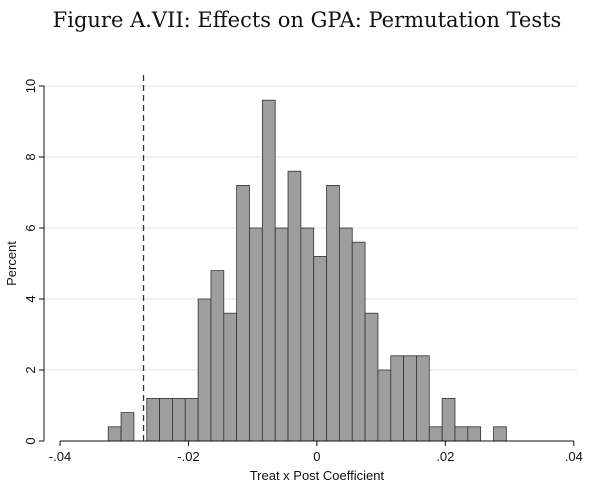 The height and width of the screenshot is (487, 614). What do you see at coordinates (30, 156) in the screenshot?
I see `y-tick-label: 8` at bounding box center [30, 156].